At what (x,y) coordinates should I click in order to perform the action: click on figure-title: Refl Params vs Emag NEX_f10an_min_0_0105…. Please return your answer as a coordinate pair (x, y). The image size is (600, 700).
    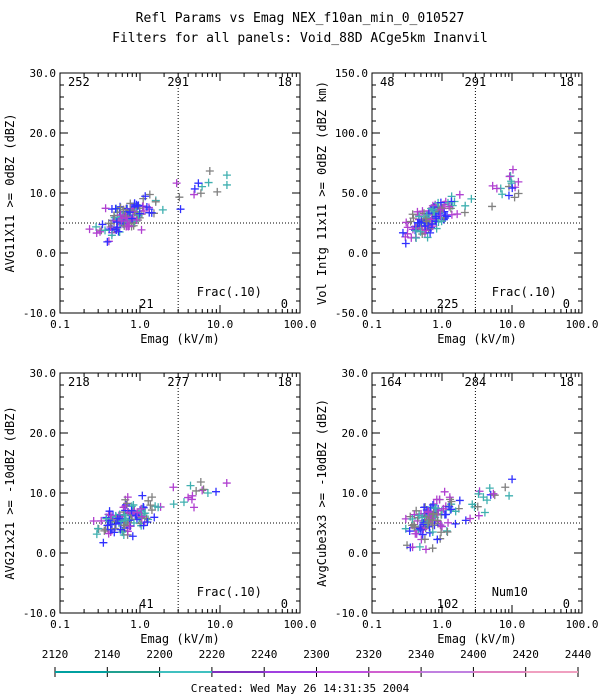
    Looking at the image, I should click on (300, 18).